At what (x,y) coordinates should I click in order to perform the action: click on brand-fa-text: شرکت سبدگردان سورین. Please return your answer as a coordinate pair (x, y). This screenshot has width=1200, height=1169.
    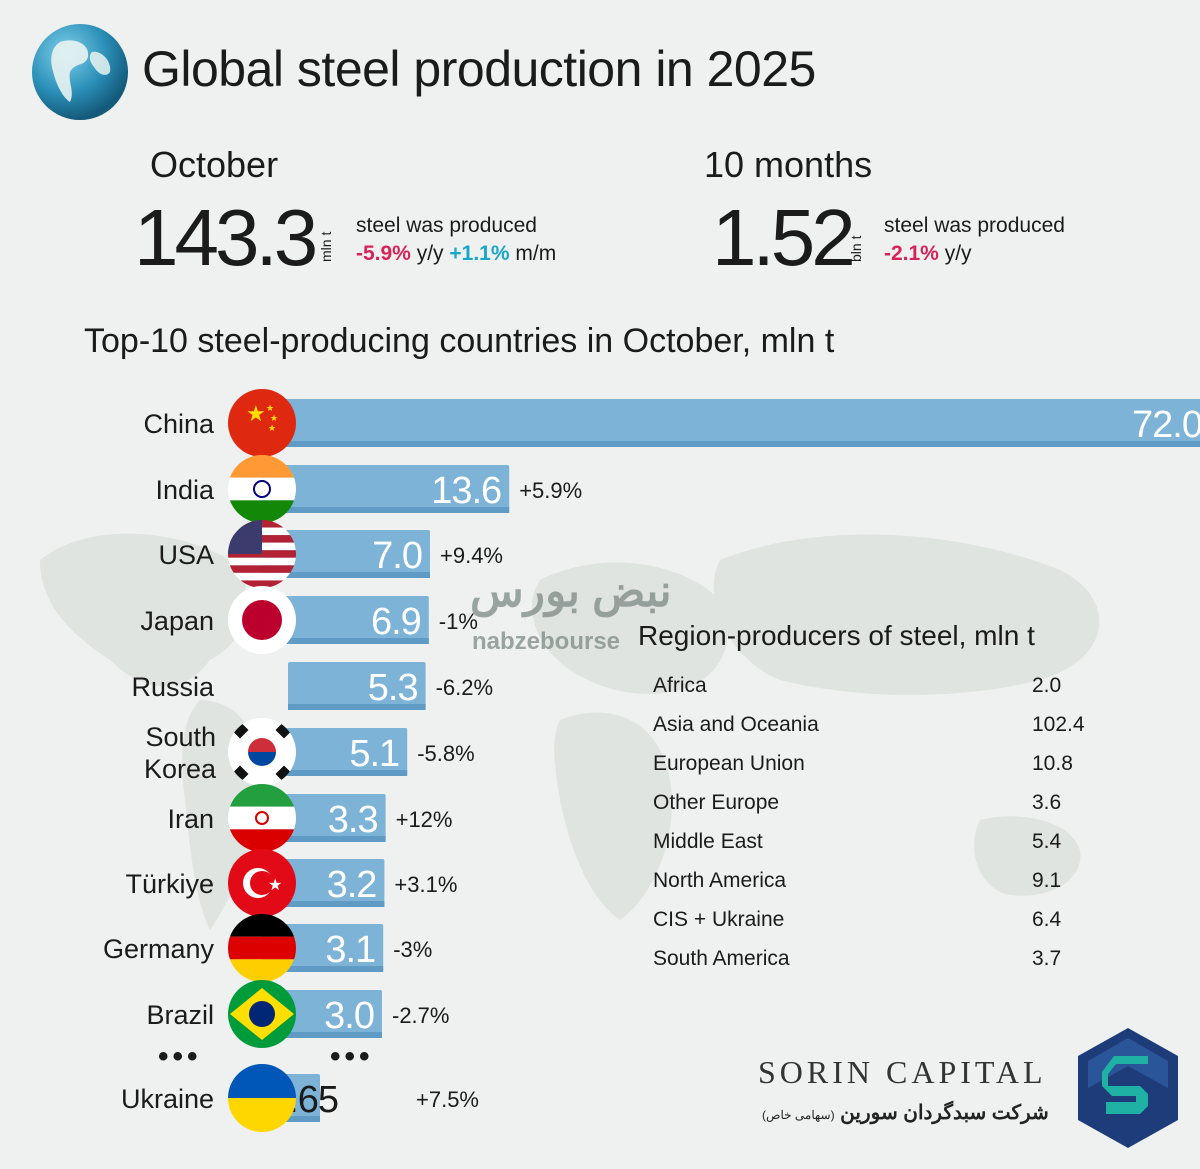
    Looking at the image, I should click on (944, 1113).